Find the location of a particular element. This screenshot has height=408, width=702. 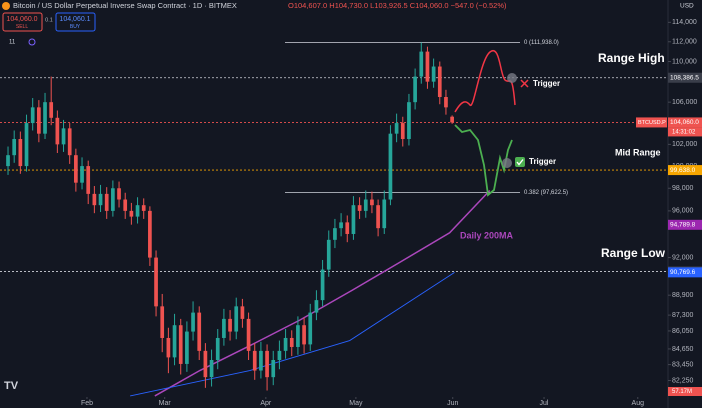

buy-price: 104,060.1 is located at coordinates (74, 19).